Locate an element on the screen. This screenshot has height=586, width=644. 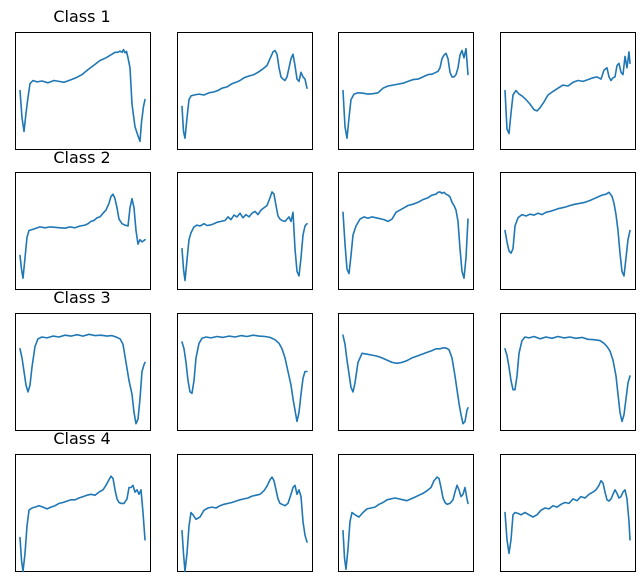
panel-r3-c2 is located at coordinates (245, 372).